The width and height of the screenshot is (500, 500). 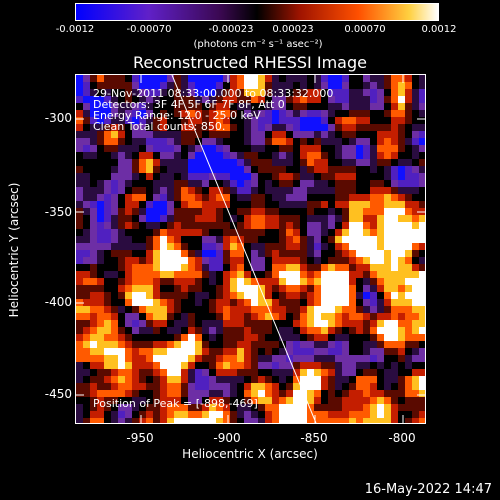 I want to click on info-clean-counts: Clean Total counts: 850., so click(x=159, y=126).